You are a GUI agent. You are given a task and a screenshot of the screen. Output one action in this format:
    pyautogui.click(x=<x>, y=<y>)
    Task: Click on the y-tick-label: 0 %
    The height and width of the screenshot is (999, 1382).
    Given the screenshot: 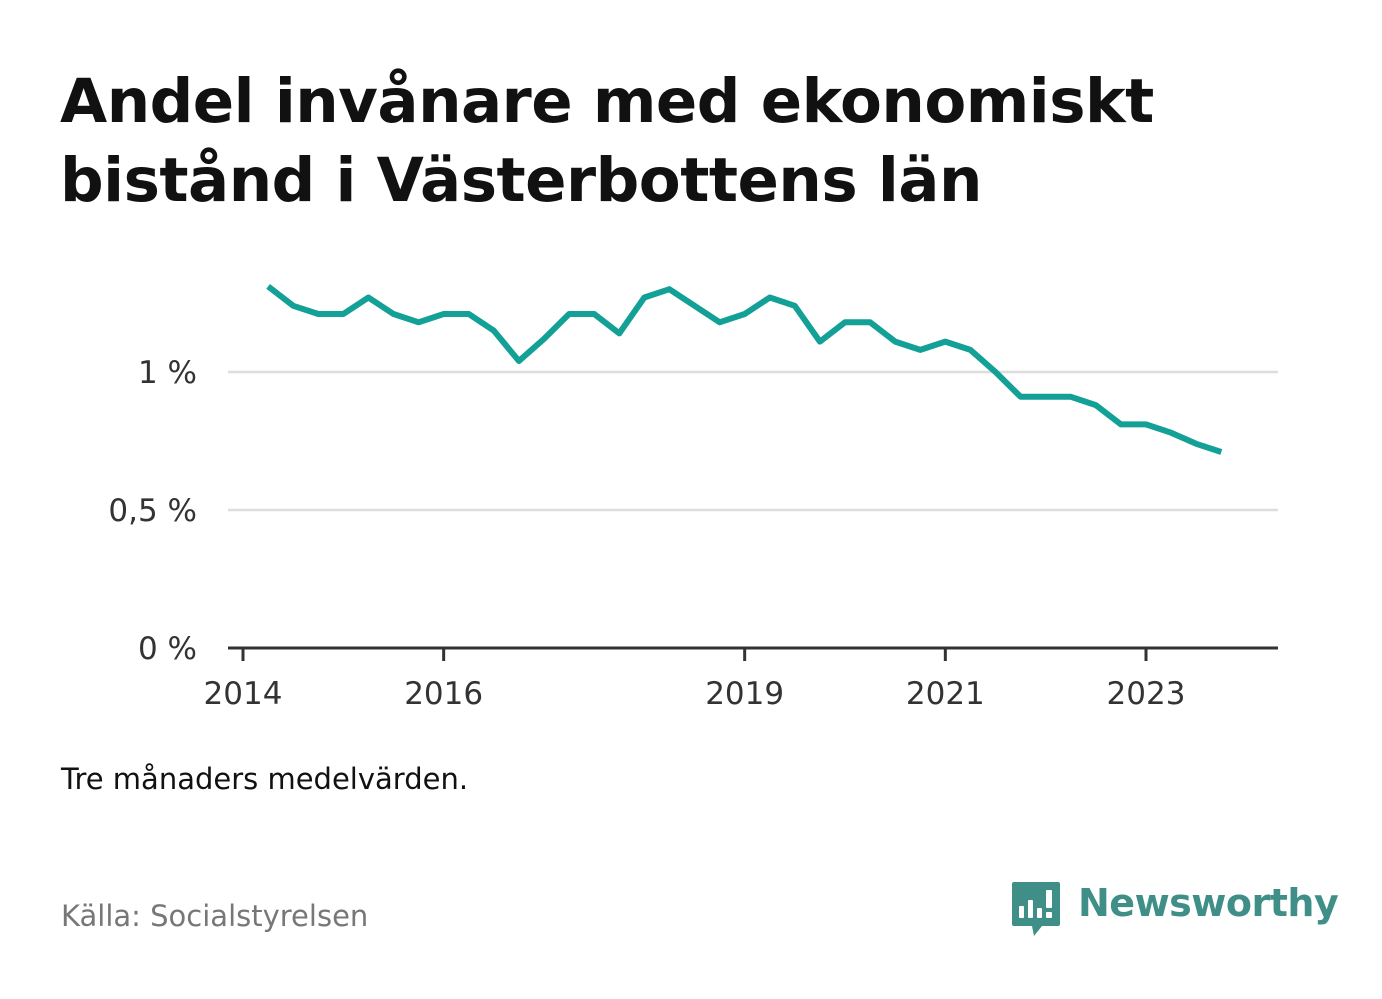 What is the action you would take?
    pyautogui.click(x=167, y=649)
    